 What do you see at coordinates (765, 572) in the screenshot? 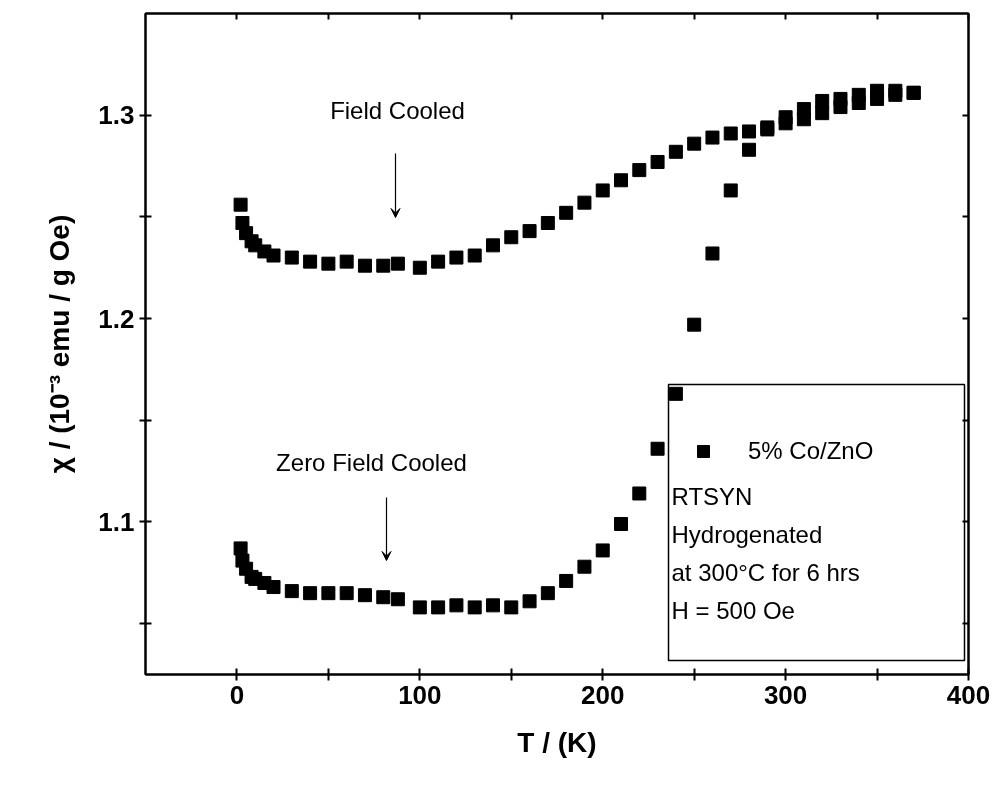
I see `annotation: at 300°C for 6 hrs` at bounding box center [765, 572].